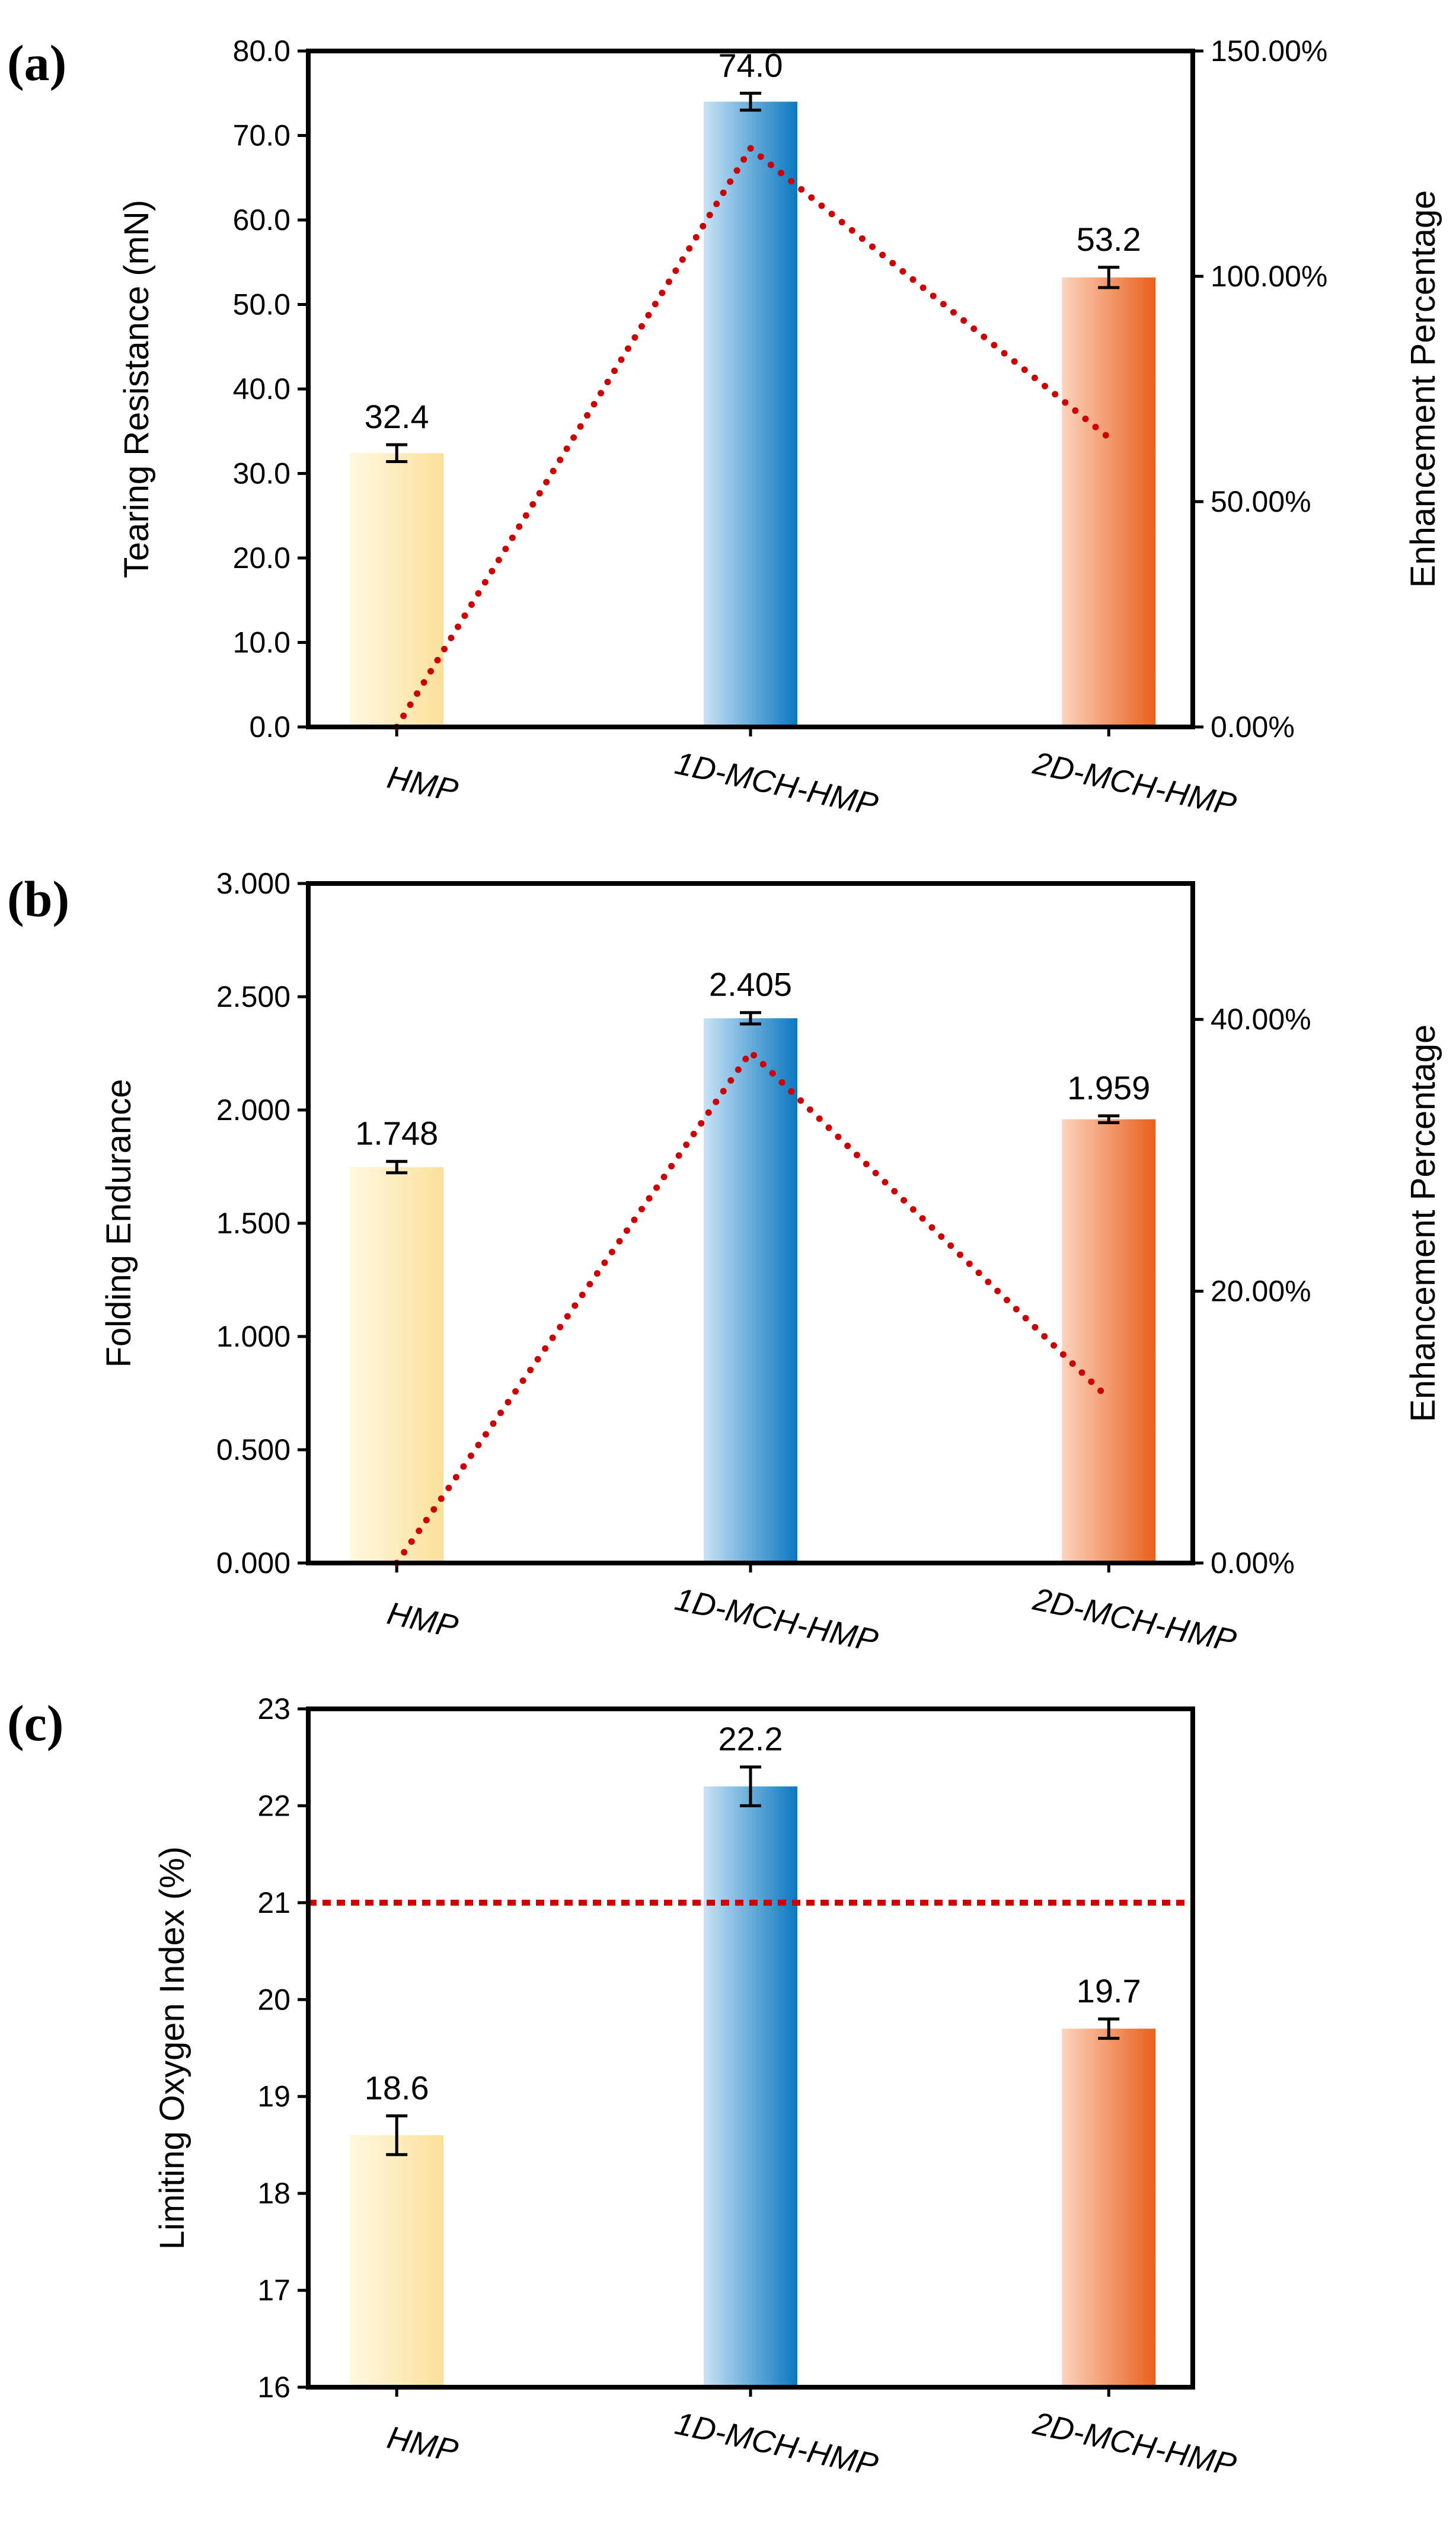 The image size is (1456, 2539). Describe the element at coordinates (136, 389) in the screenshot. I see `y-axis-title: Tearing Resistance (mN)` at that location.